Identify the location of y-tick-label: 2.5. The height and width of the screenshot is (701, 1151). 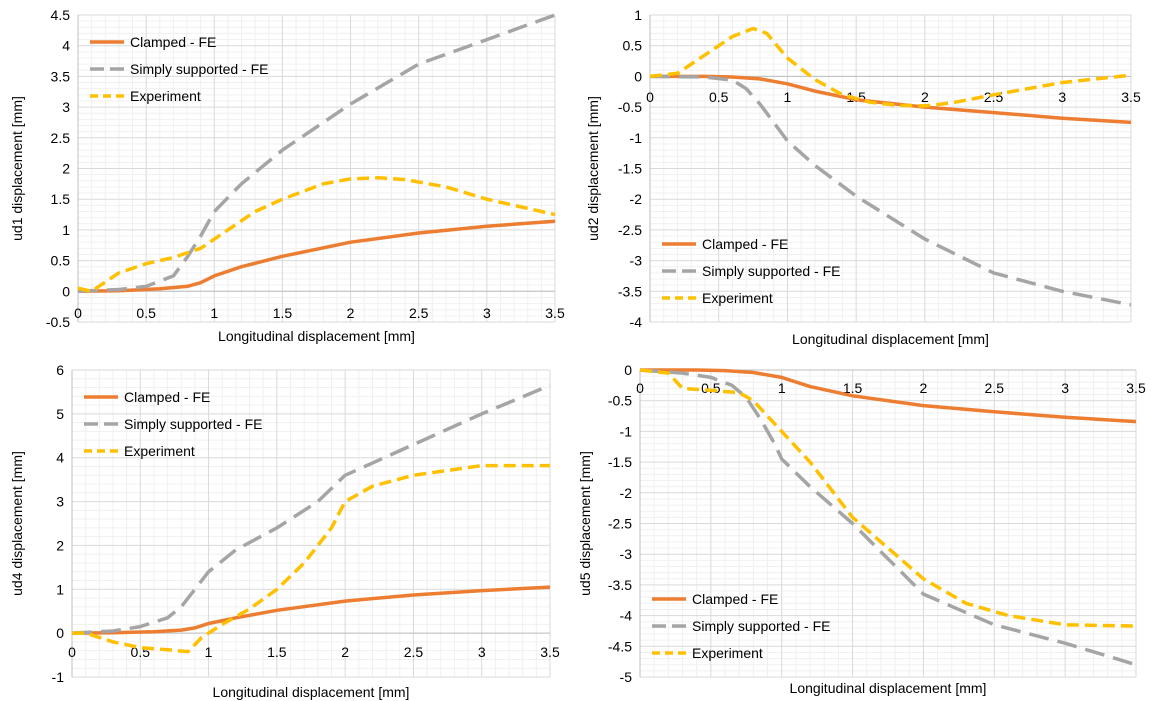
(61, 138).